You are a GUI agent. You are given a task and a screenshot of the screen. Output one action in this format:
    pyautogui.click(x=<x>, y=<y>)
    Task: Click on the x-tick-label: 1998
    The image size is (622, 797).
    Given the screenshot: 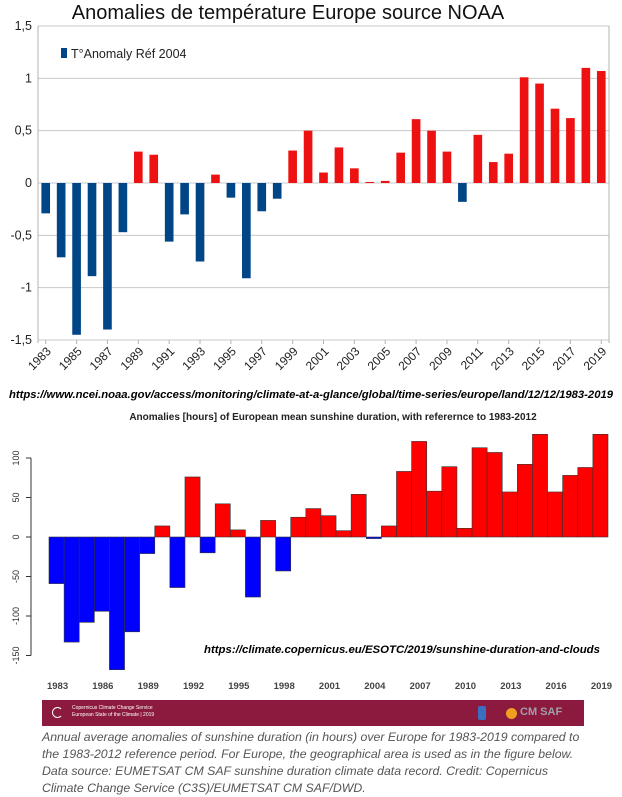 What is the action you would take?
    pyautogui.click(x=284, y=686)
    